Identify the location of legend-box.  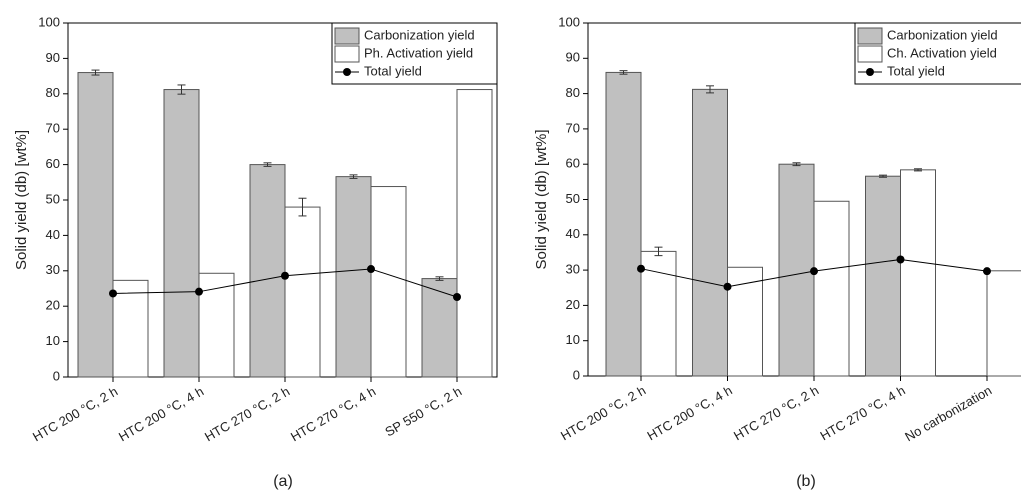
(937, 53).